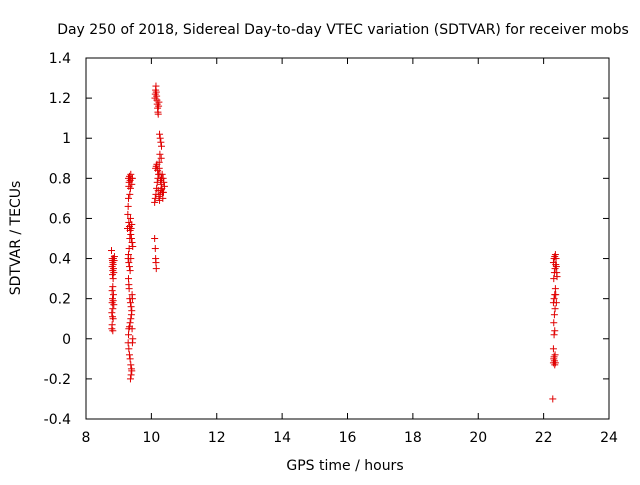 The height and width of the screenshot is (485, 640). I want to click on x-tick-label: 20, so click(478, 438).